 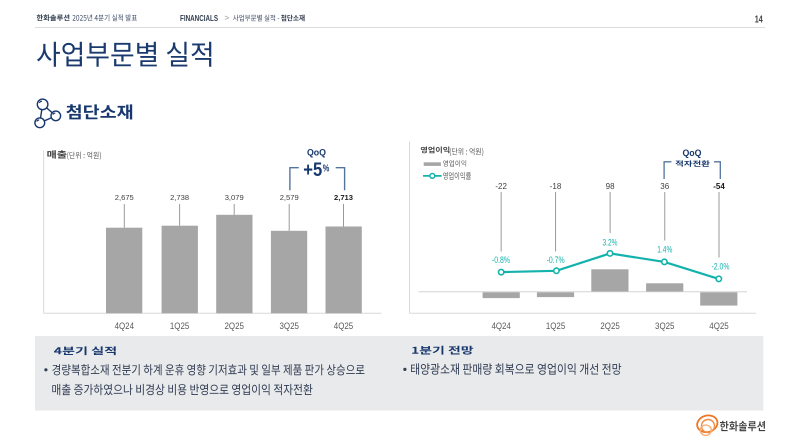 What do you see at coordinates (719, 186) in the screenshot?
I see `svg-text: -54` at bounding box center [719, 186].